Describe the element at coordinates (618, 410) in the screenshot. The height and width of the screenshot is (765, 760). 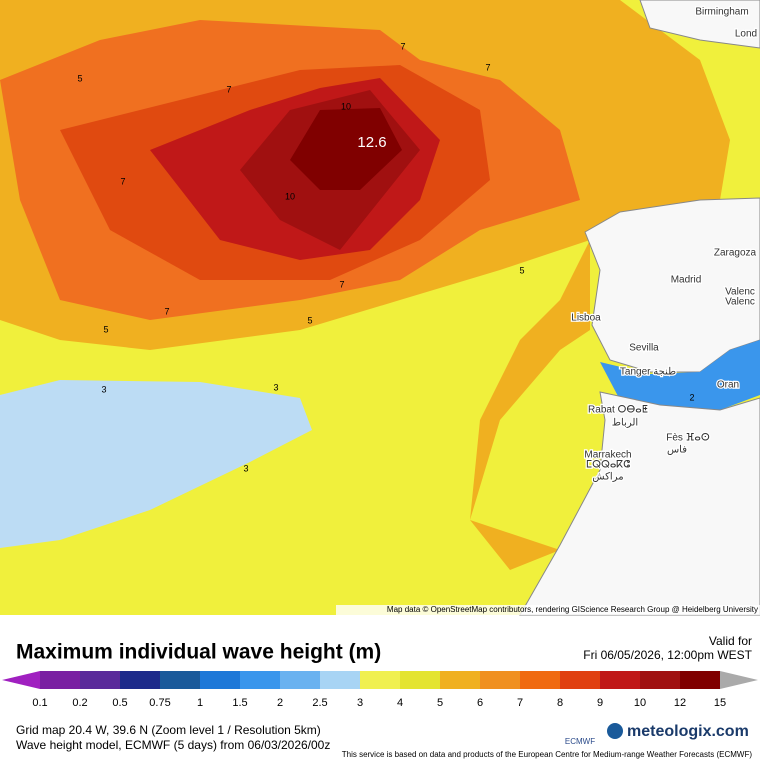
I see `place-label: Rabat ⵔⴱⴰⵟ` at that location.